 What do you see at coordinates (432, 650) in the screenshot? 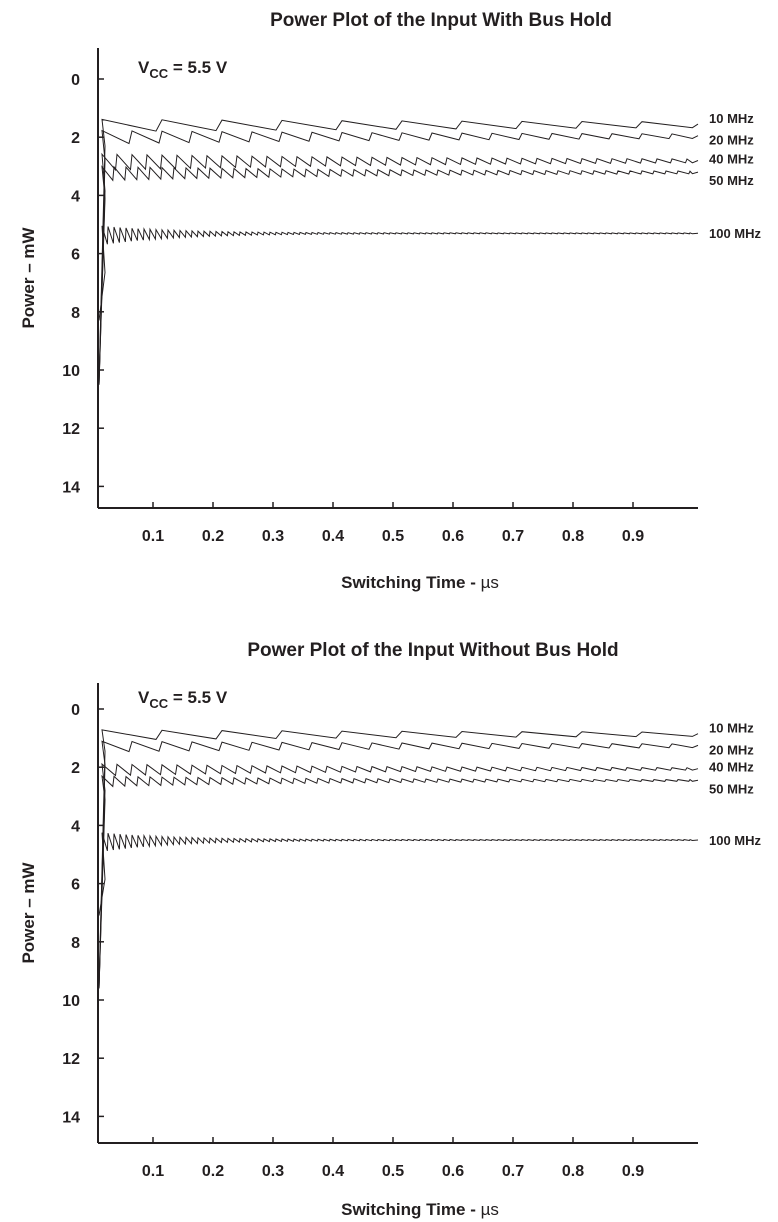
I see `chart-title: Power Plot of the Input Without Bus Hold` at bounding box center [432, 650].